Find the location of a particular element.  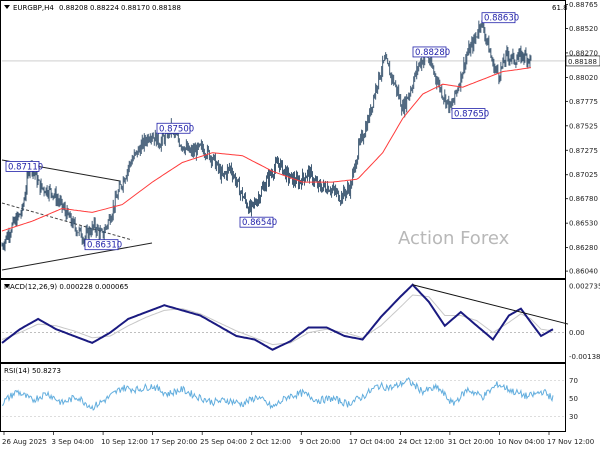

close-value: 0.88188 is located at coordinates (166, 8).